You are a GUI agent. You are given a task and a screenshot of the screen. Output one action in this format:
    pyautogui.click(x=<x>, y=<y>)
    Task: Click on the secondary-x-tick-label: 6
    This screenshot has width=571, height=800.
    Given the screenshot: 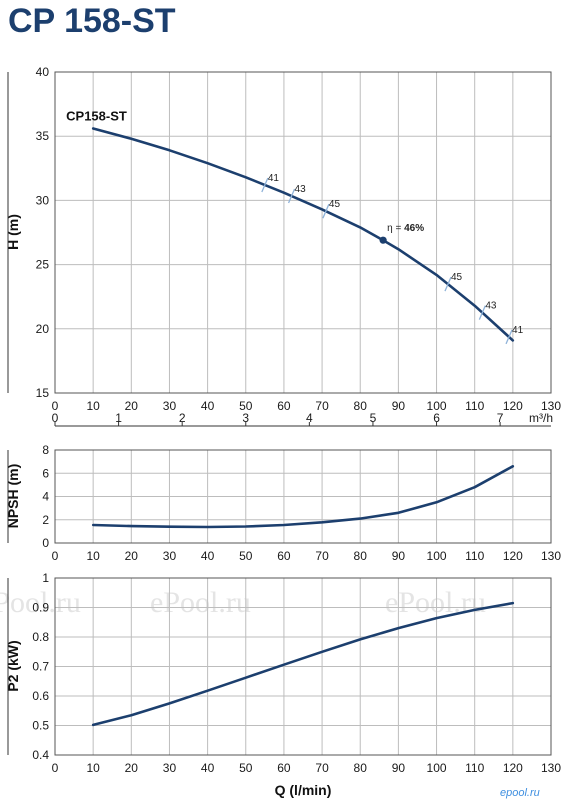 What is the action you would take?
    pyautogui.click(x=436, y=418)
    